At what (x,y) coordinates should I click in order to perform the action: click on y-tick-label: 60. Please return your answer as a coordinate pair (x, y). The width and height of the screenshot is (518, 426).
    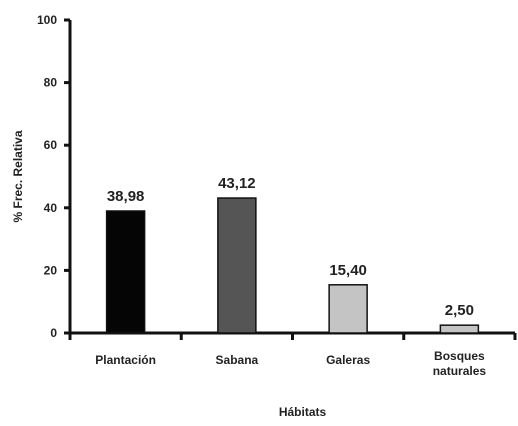
    Looking at the image, I should click on (51, 145).